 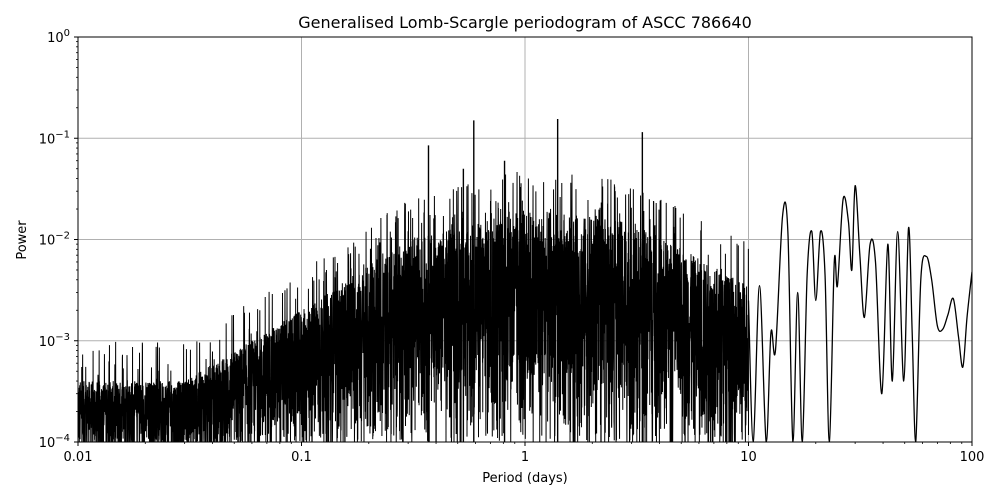 What do you see at coordinates (54, 240) in the screenshot?
I see `y-tick-label: 10⁻²` at bounding box center [54, 240].